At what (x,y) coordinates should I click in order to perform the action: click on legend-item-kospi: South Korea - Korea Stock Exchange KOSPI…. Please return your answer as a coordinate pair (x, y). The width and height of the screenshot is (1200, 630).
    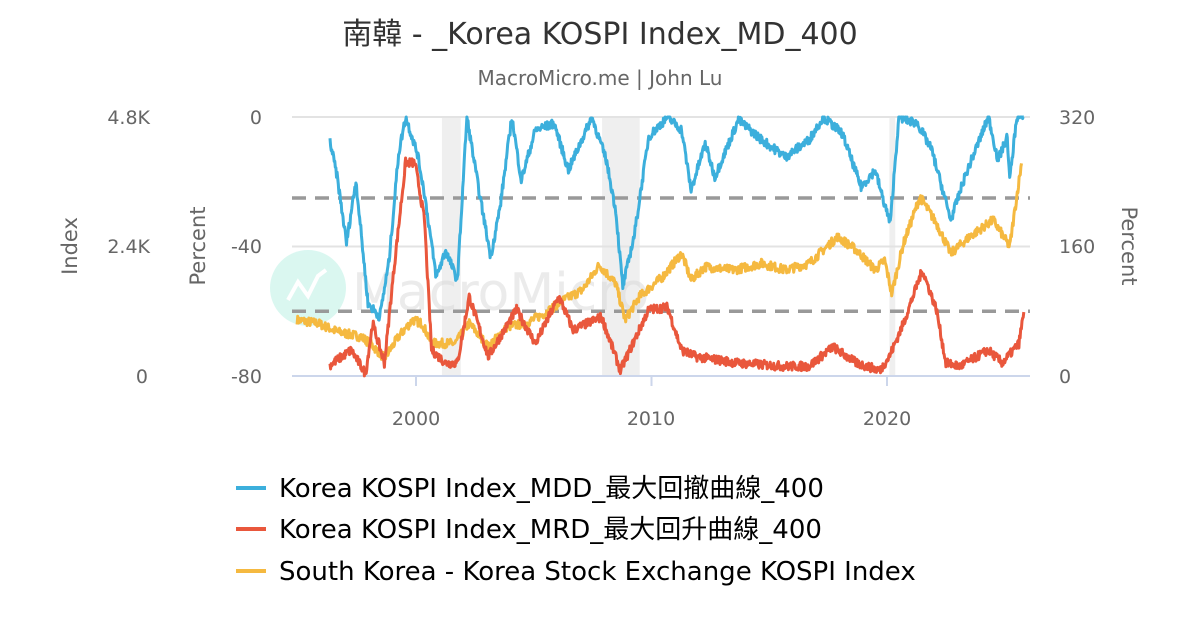
    Looking at the image, I should click on (576, 572).